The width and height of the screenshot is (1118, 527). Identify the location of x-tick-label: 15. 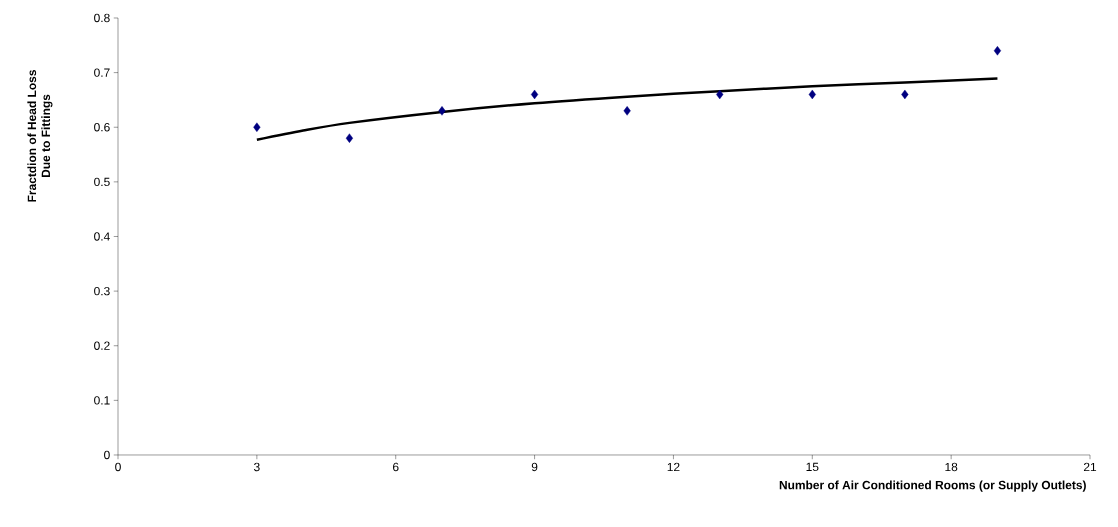
(812, 467).